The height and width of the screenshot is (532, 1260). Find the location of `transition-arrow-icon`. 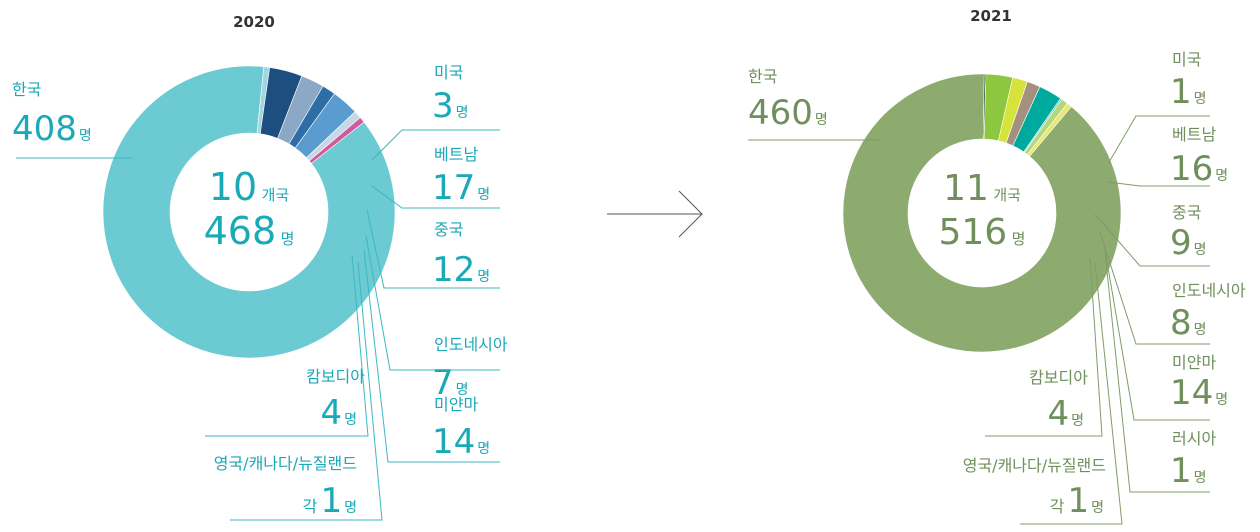

transition-arrow-icon is located at coordinates (655, 214).